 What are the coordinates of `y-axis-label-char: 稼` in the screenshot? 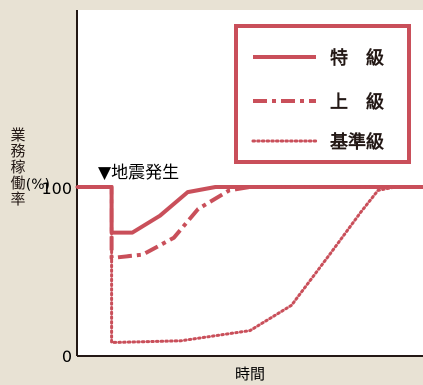 It's located at (17, 167).